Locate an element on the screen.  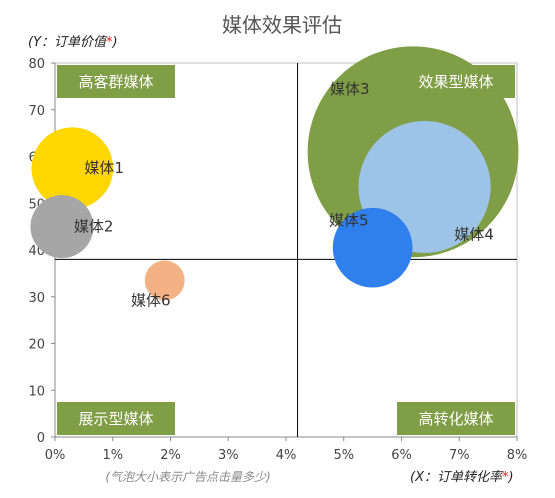
x-tick-label: 5% is located at coordinates (343, 455).